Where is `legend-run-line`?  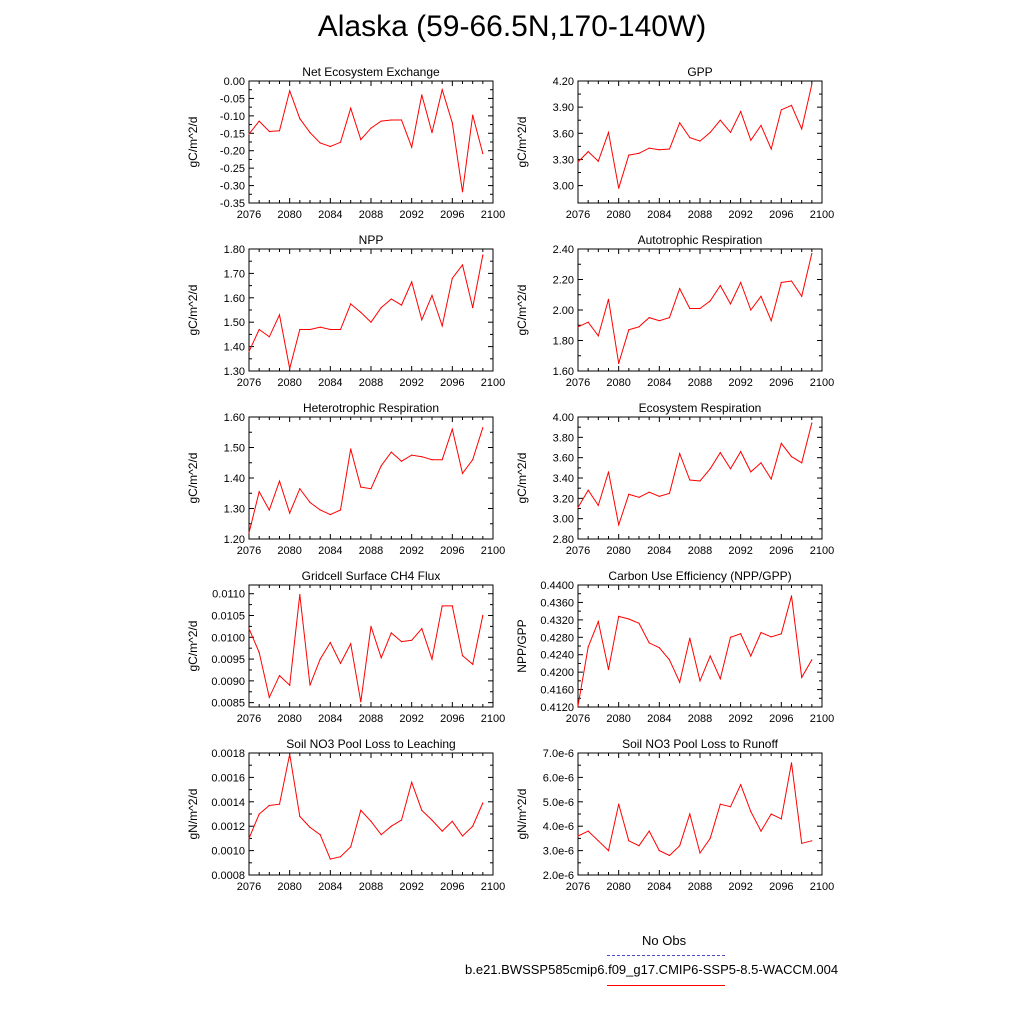 legend-run-line is located at coordinates (666, 985).